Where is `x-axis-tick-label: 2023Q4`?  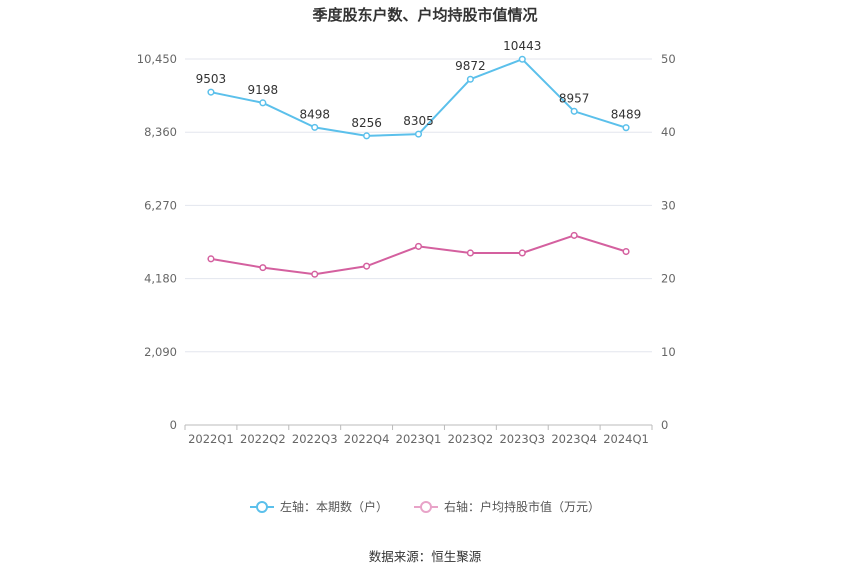
x-axis-tick-label: 2023Q4 is located at coordinates (574, 439).